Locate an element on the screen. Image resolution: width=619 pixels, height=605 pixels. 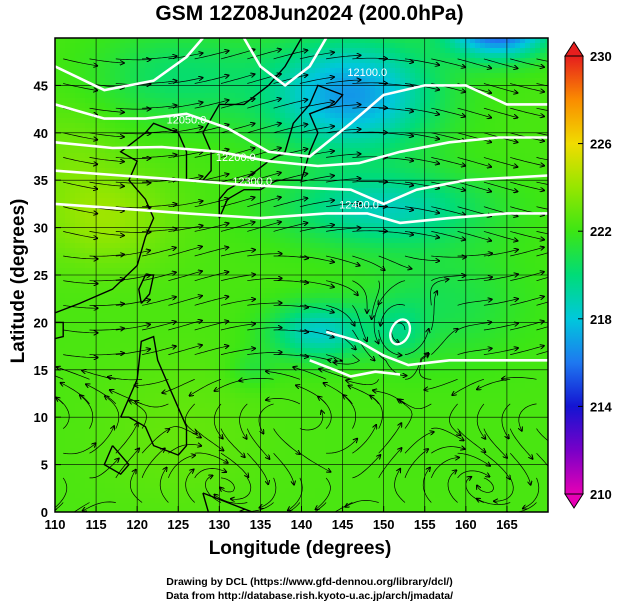
colorbar-tick-label: 226 is located at coordinates (601, 144).